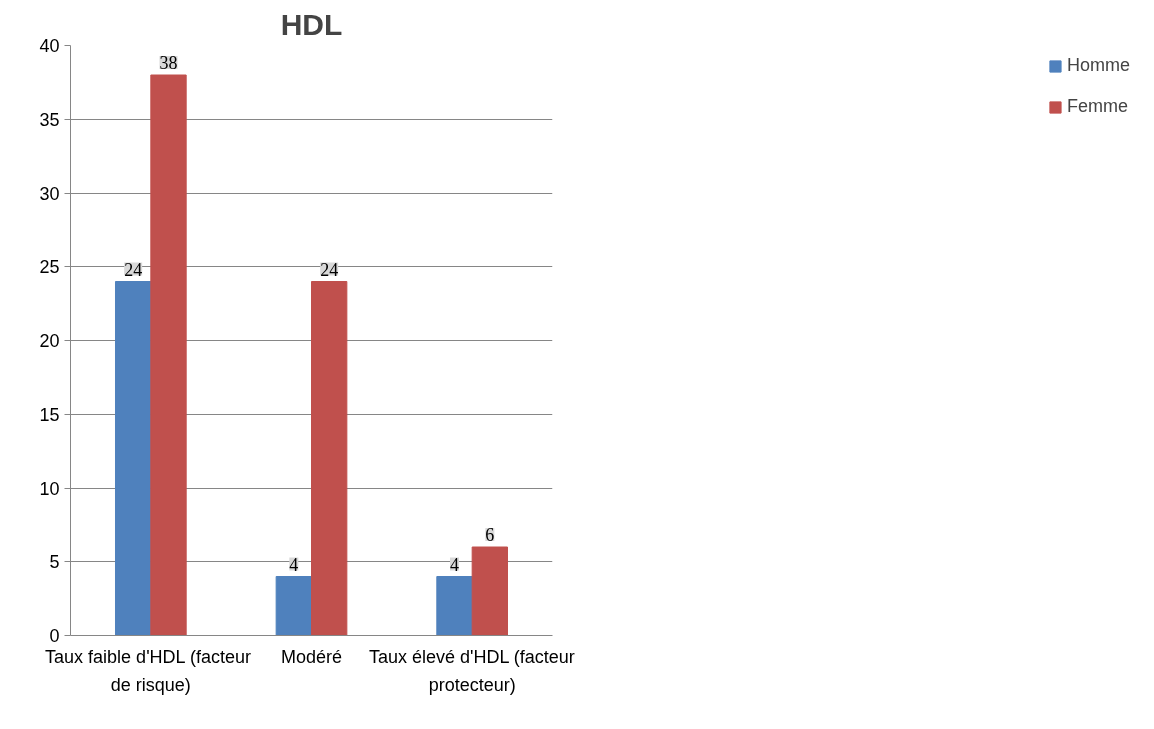  What do you see at coordinates (49, 488) in the screenshot?
I see `y-tick-label: 10` at bounding box center [49, 488].